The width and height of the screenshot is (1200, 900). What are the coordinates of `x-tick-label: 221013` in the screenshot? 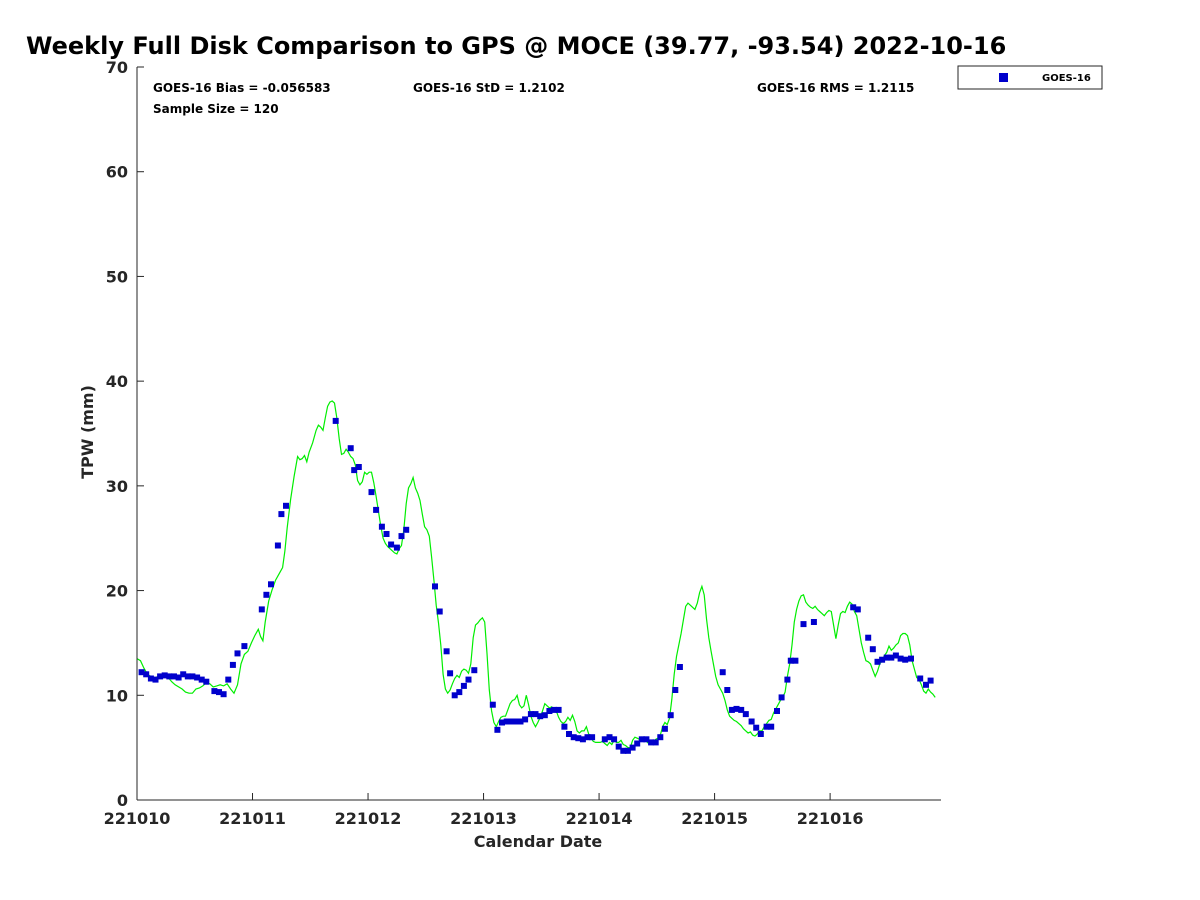 It's located at (483, 818).